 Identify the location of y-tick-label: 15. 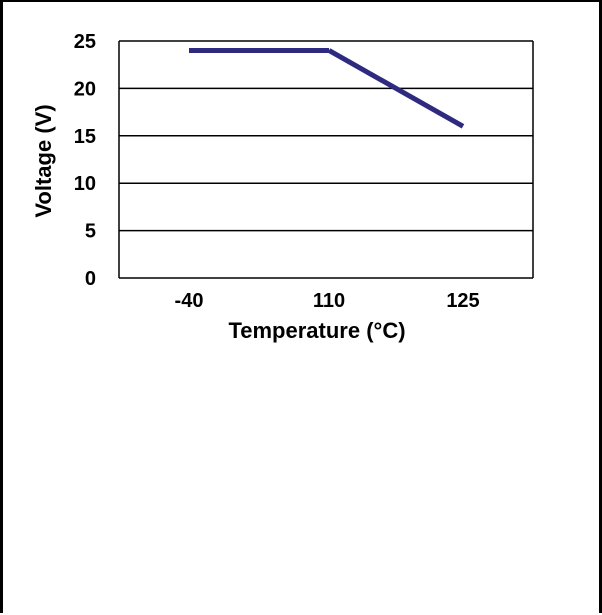
(85, 137).